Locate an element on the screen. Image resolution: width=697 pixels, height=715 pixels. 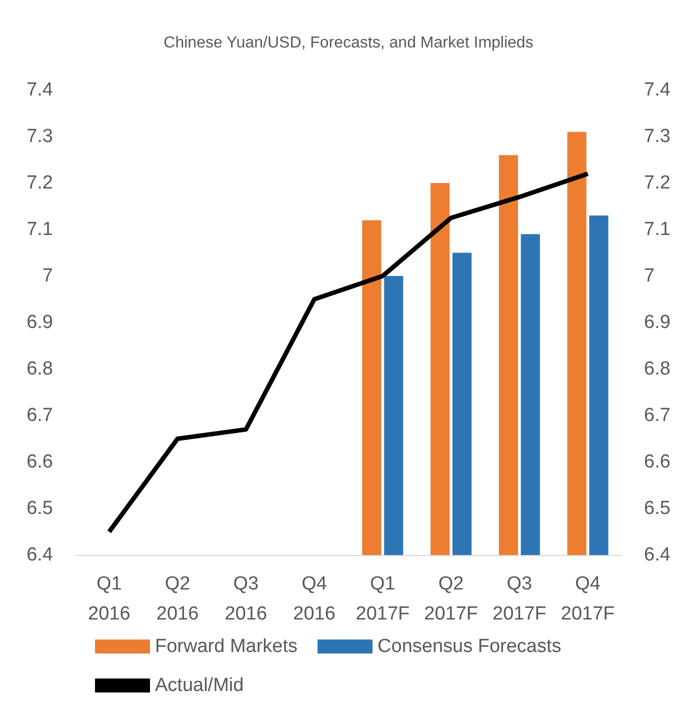
y-tick-label: 7 is located at coordinates (47, 276).